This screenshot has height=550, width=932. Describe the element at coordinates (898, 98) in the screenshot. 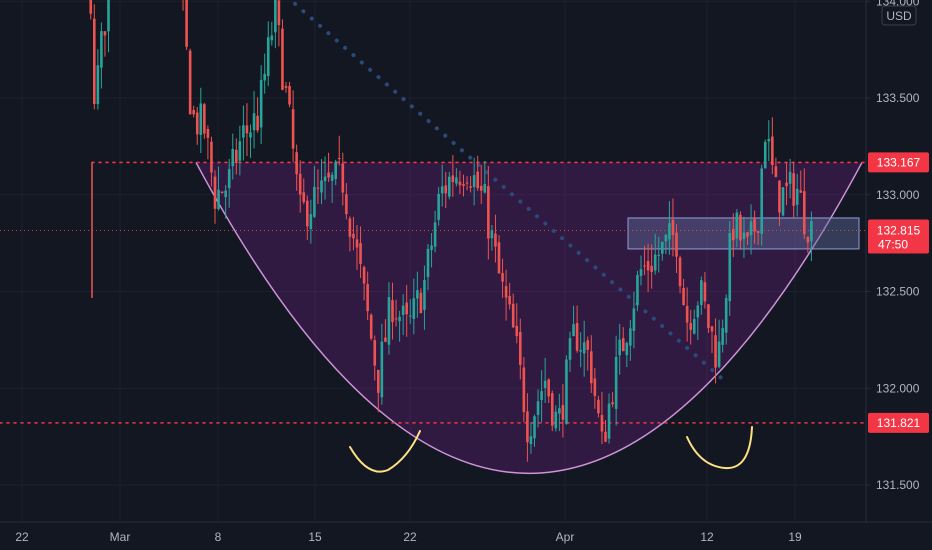

I see `price-tick-label: 133.500` at that location.